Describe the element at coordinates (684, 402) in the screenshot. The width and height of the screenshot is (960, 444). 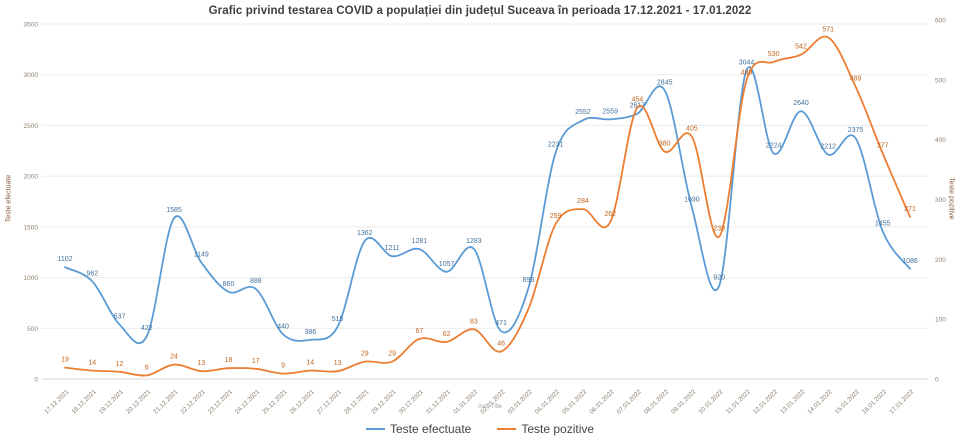
I see `x-axis-tick: 09.01.2022` at that location.